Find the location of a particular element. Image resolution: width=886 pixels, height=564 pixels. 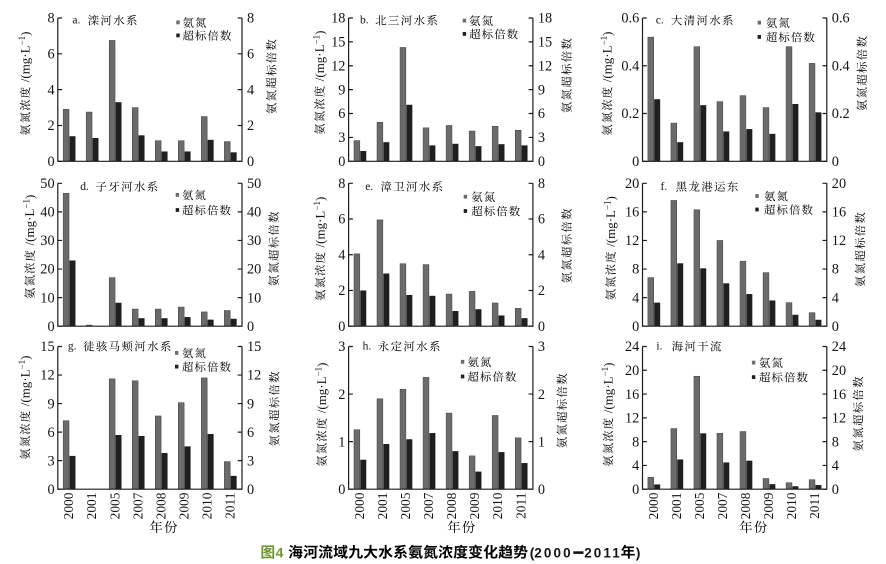

svg-text: e. is located at coordinates (369, 187).